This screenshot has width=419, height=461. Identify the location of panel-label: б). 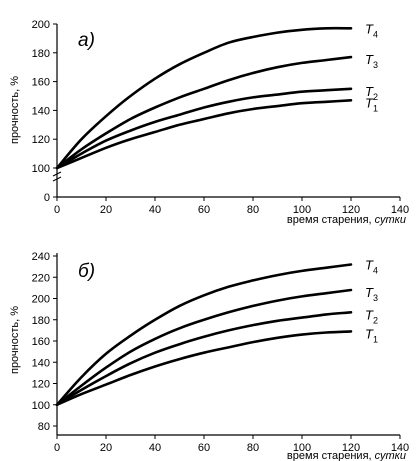
(86, 271).